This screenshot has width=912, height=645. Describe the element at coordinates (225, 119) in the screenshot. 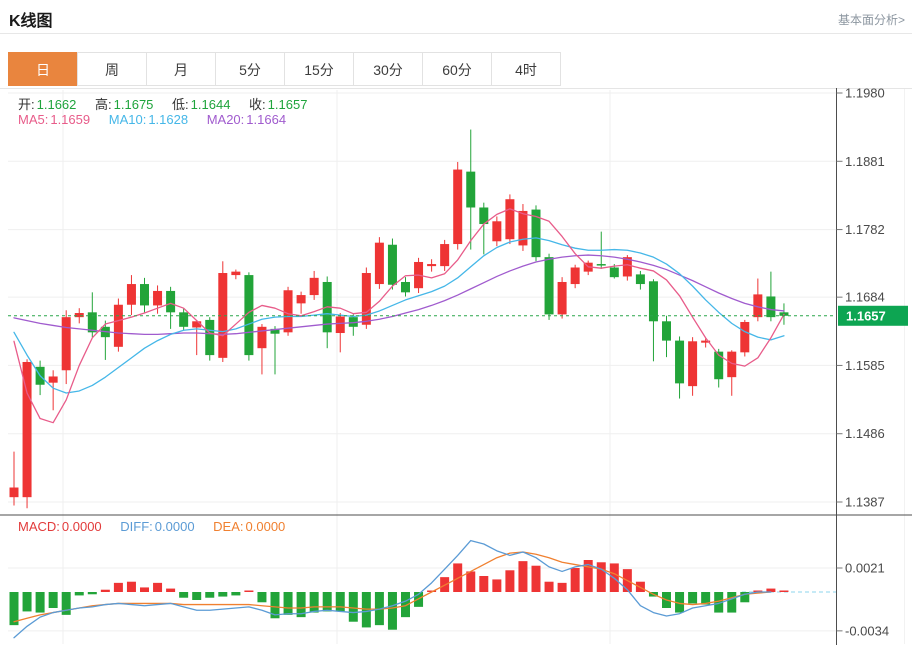

I see `ma20-label: MA20:` at that location.